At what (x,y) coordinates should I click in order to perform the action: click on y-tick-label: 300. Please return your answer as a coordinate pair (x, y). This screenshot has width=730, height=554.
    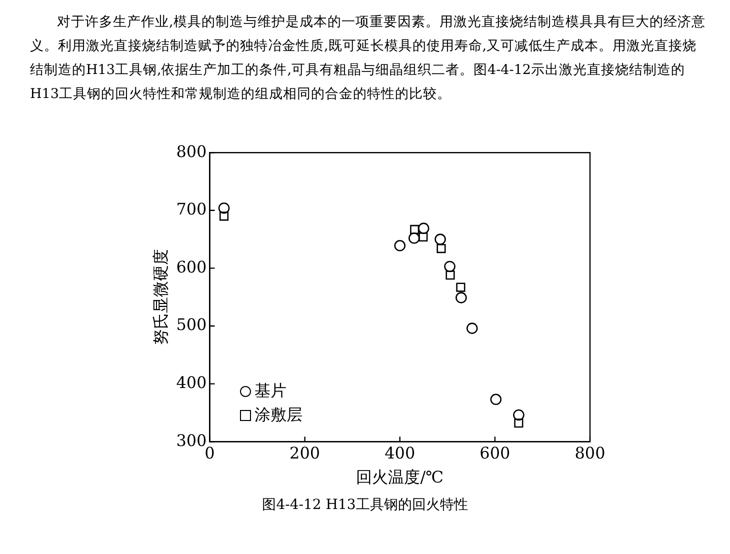
    Looking at the image, I should click on (191, 440).